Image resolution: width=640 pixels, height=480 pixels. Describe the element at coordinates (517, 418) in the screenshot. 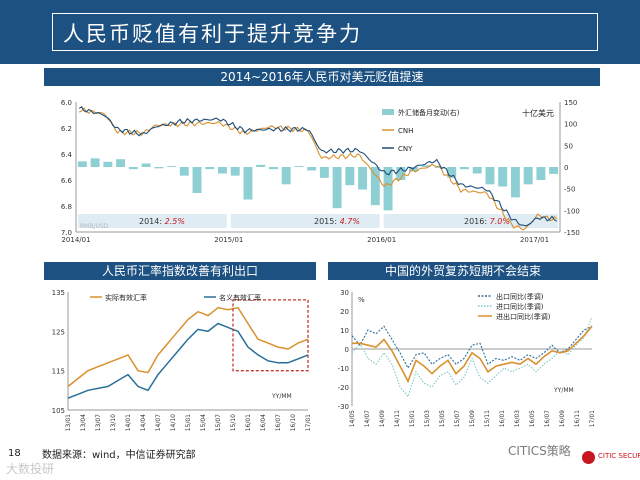

I see `br-x-tick-label: 16/03` at that location.